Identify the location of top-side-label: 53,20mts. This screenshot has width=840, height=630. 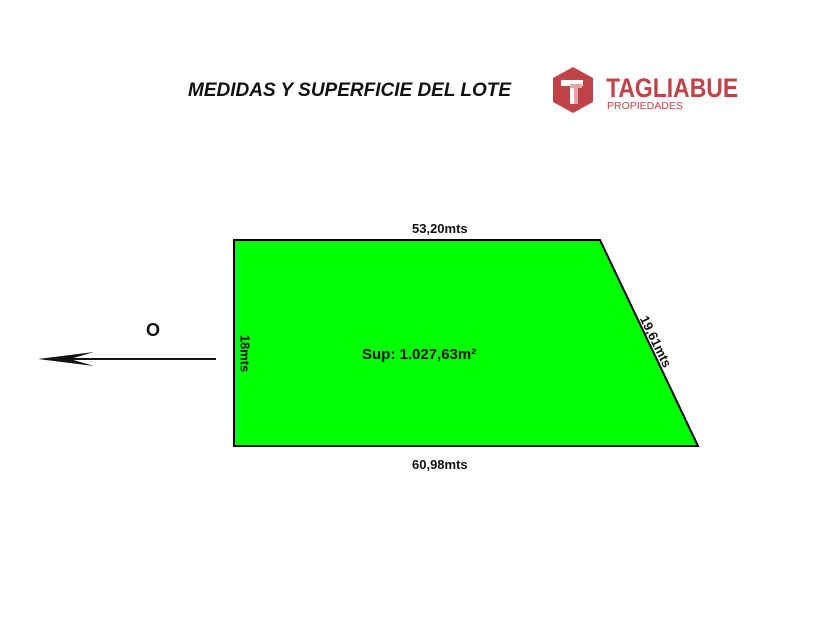
(440, 228).